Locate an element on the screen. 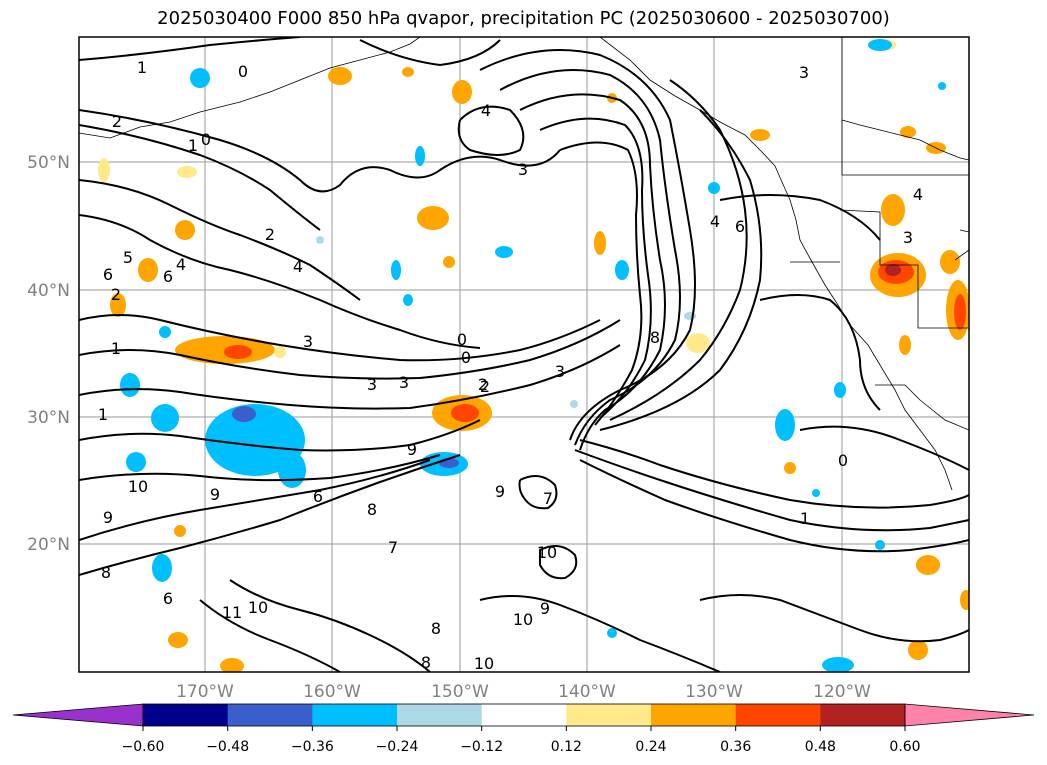 This screenshot has height=765, width=1047. lon-label-170: 170°W is located at coordinates (205, 692).